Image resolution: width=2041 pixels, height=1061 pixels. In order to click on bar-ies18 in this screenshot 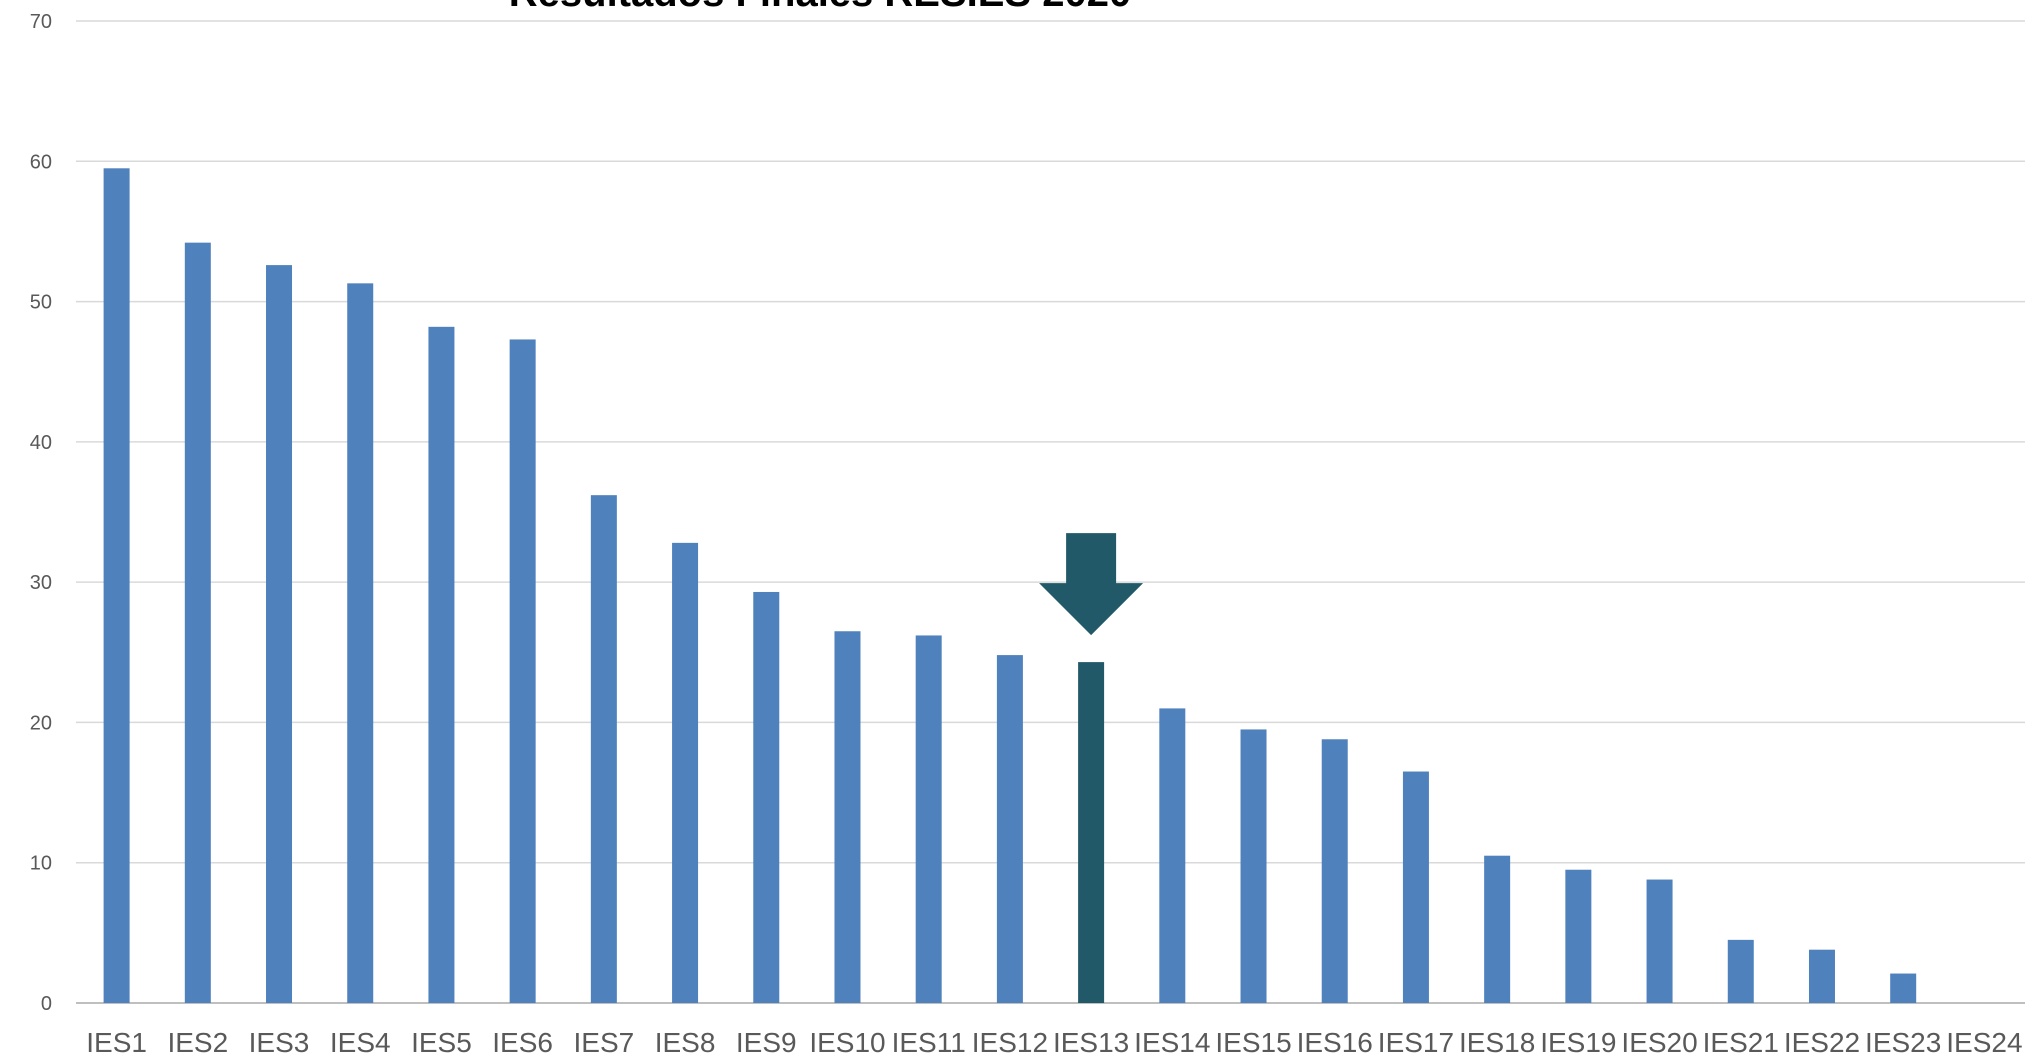, I will do `click(1497, 929)`.